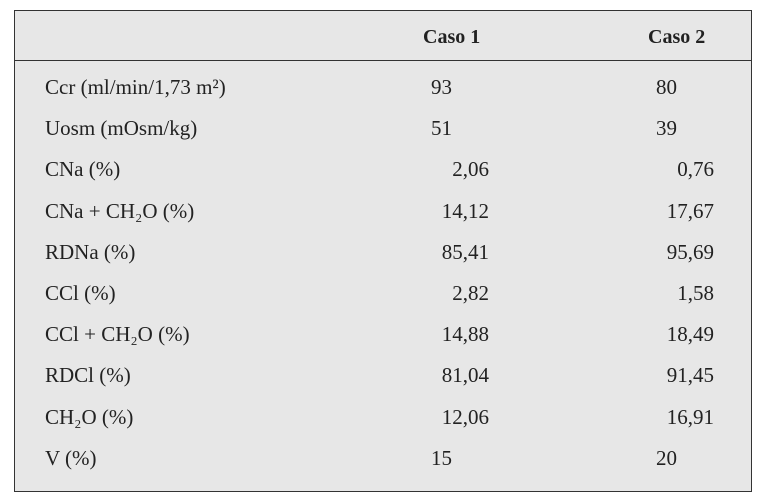  What do you see at coordinates (690, 210) in the screenshot?
I see `cell-value: 17,67` at bounding box center [690, 210].